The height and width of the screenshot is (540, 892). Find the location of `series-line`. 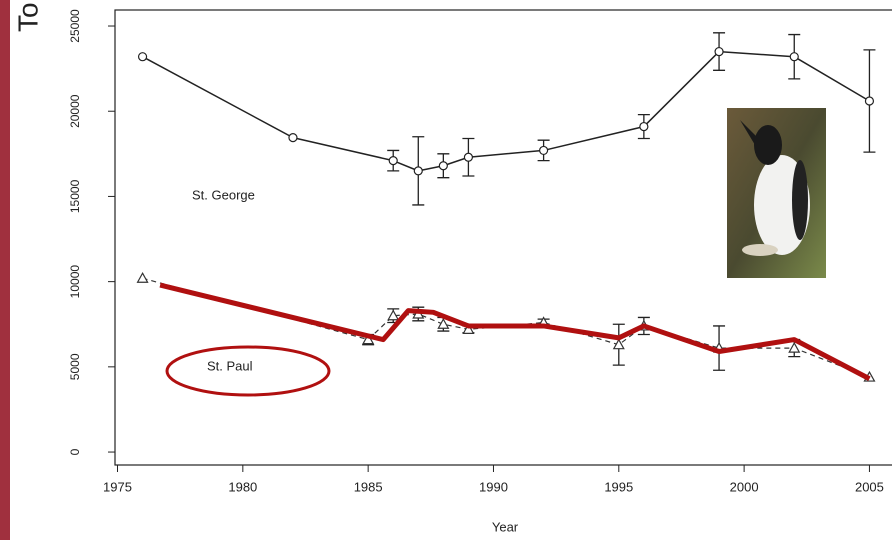

series-line is located at coordinates (515, 331).